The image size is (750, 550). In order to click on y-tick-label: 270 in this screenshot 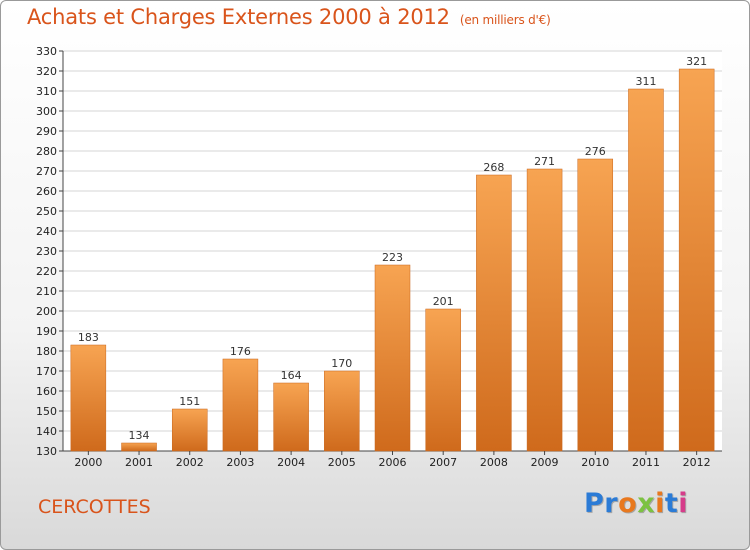, I will do `click(46, 171)`.